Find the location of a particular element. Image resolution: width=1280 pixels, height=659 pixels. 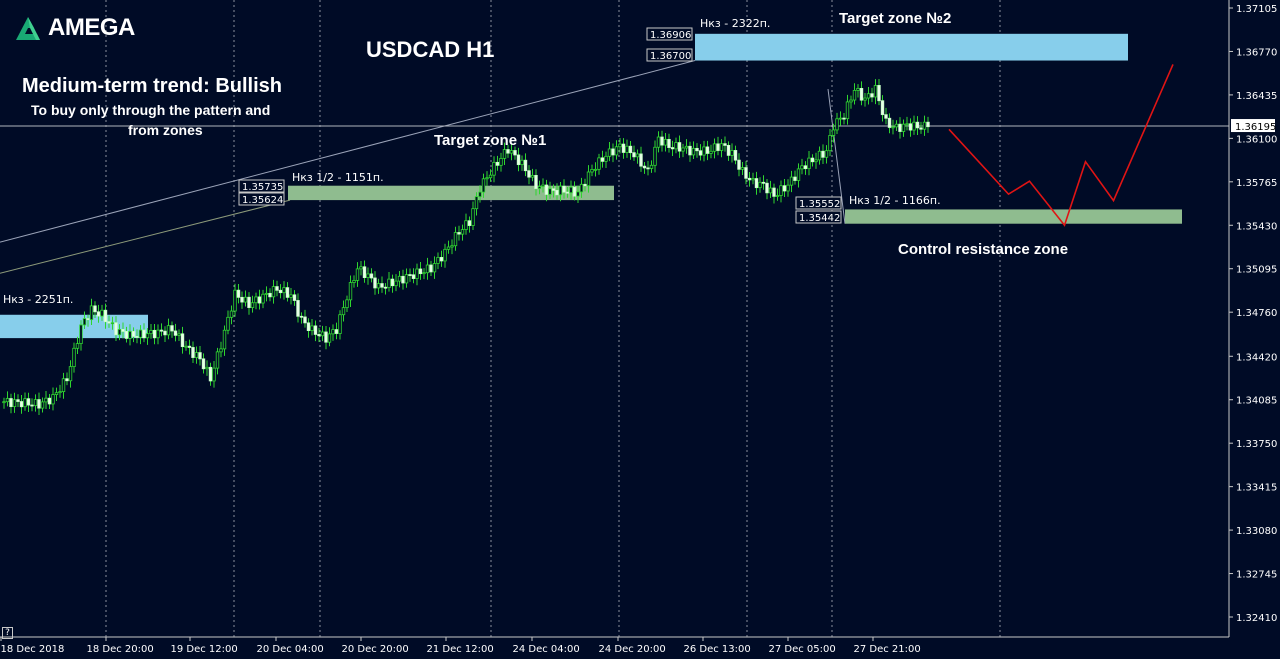

price-tick-label: 1.35095 is located at coordinates (1256, 270).